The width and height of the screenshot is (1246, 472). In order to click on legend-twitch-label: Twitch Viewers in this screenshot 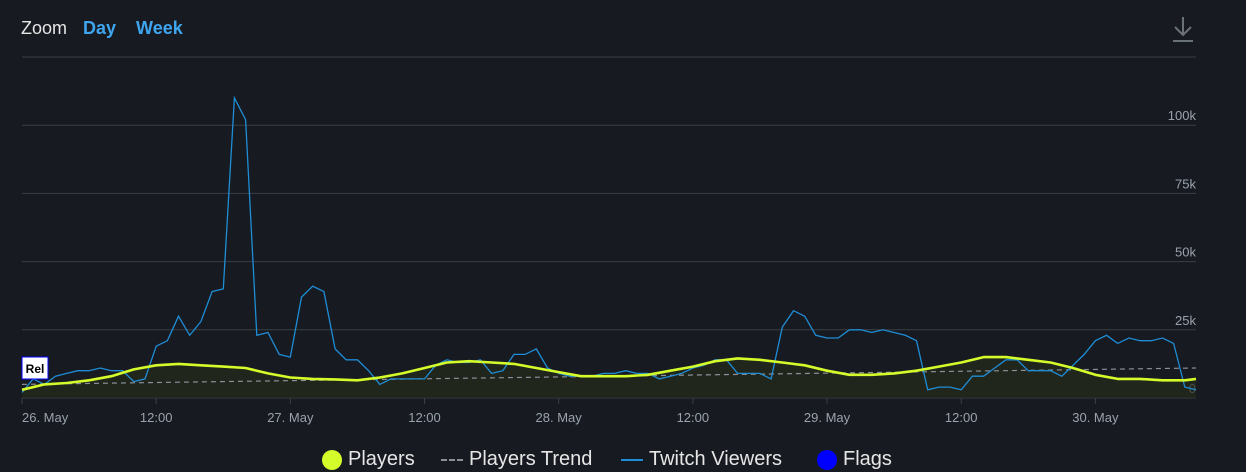, I will do `click(716, 459)`.